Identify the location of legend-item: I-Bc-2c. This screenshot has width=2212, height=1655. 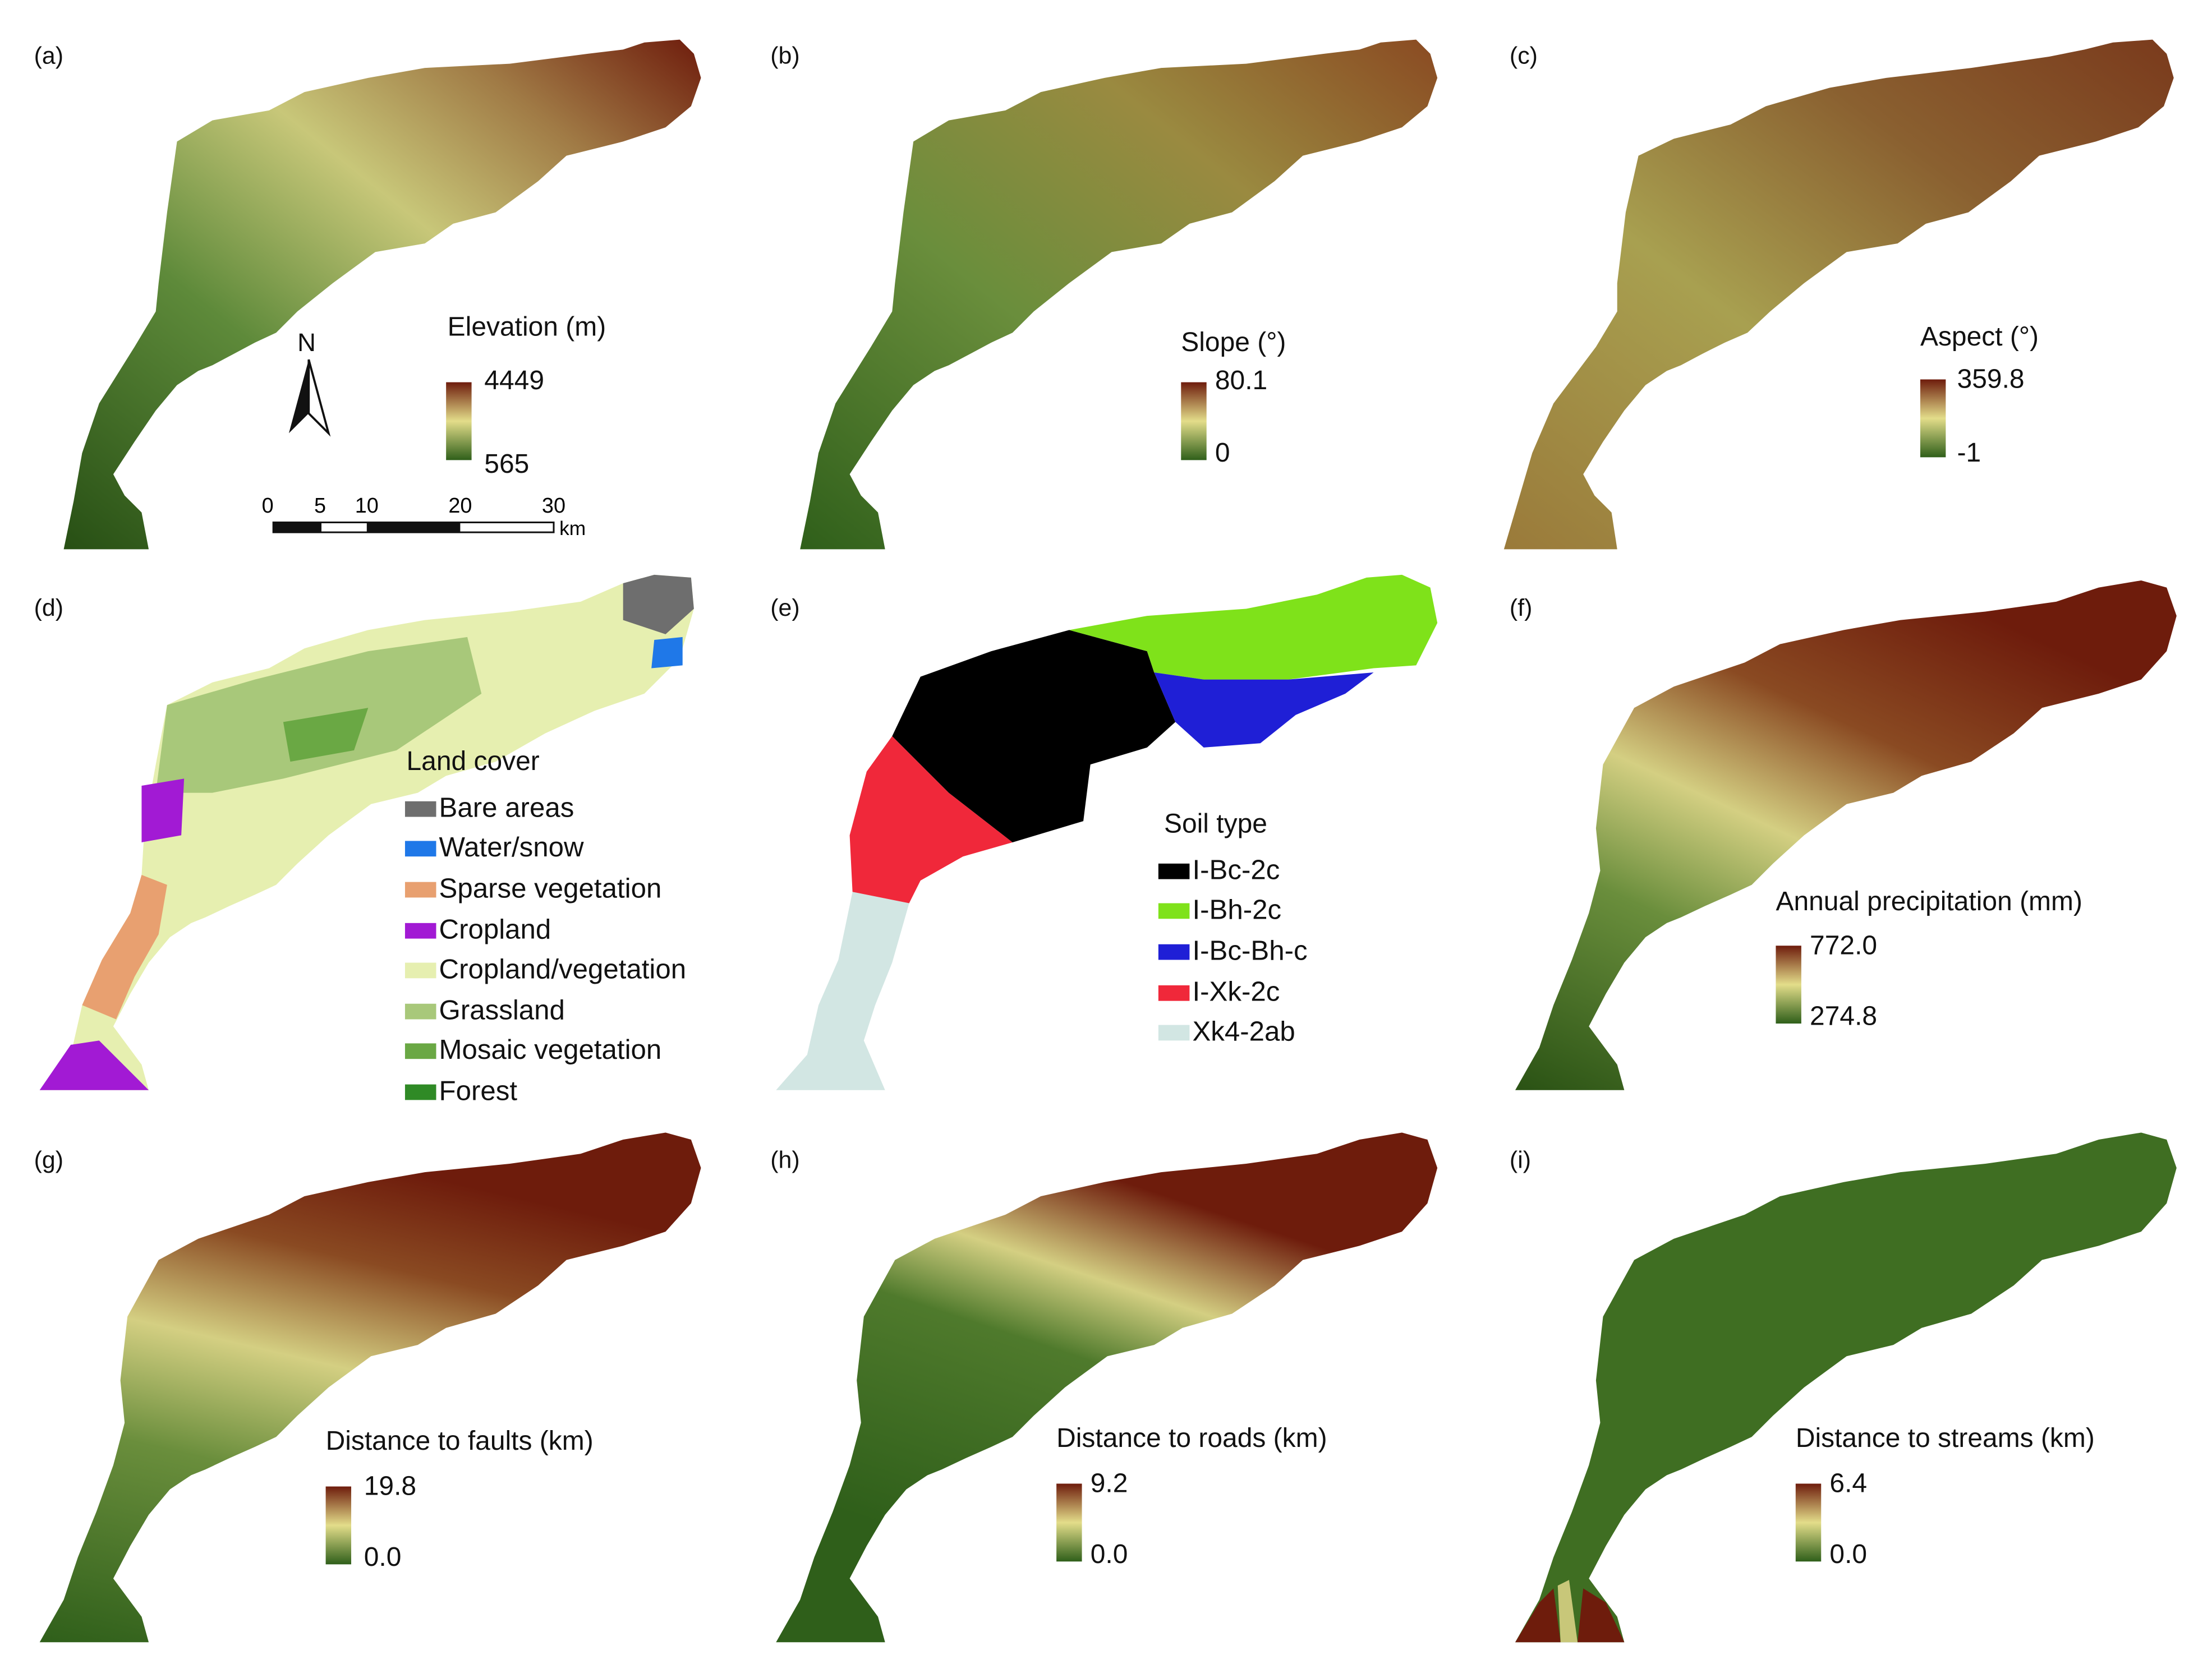
(1233, 871).